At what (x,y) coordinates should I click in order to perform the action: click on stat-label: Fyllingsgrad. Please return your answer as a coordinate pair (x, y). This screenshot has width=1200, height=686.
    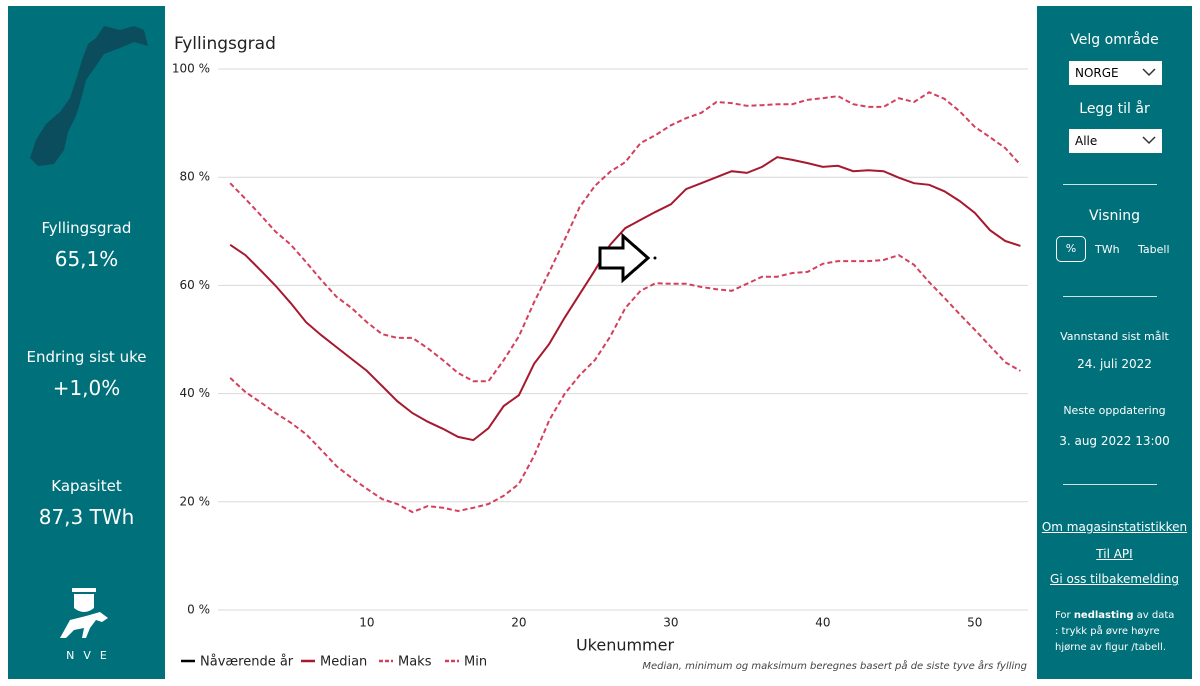
    Looking at the image, I should click on (86, 228).